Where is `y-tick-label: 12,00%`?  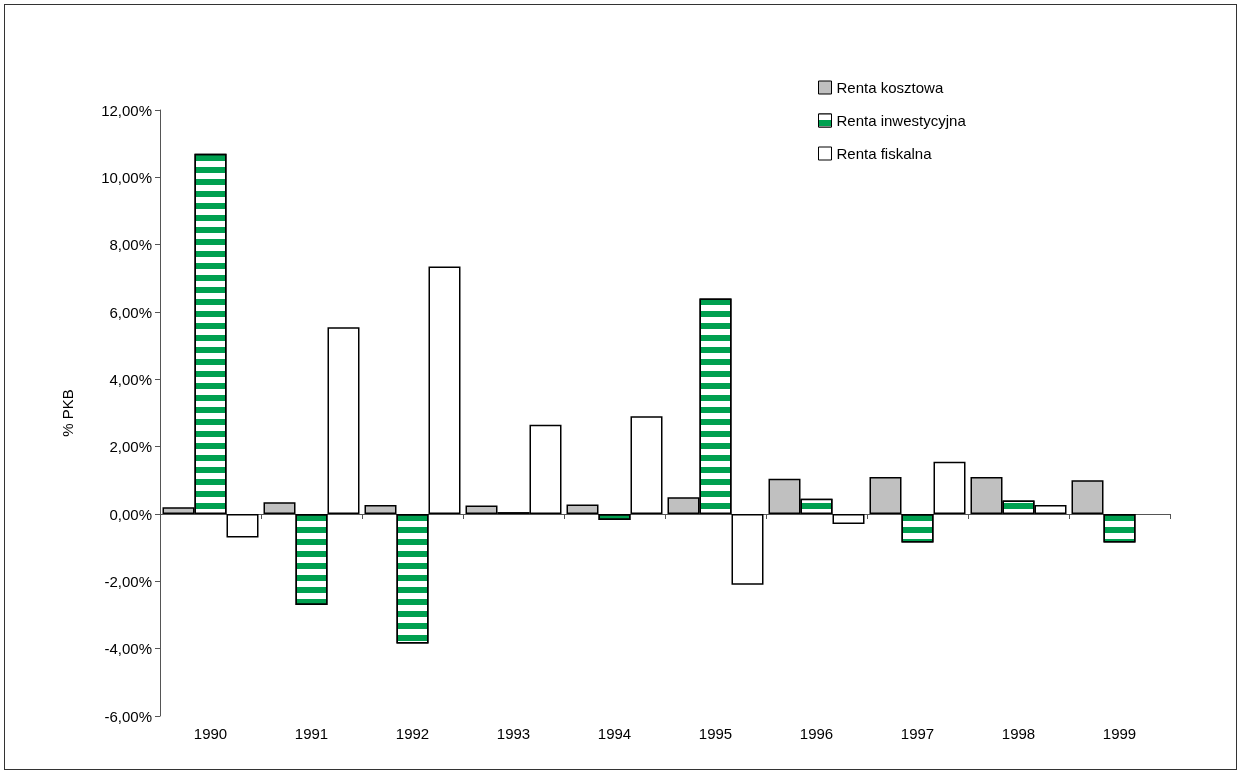
y-tick-label: 12,00% is located at coordinates (126, 110).